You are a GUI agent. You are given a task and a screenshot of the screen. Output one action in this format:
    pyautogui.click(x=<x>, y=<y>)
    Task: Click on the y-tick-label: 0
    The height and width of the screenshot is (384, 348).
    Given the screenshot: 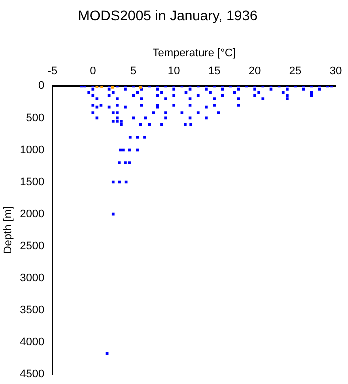 What is the action you would take?
    pyautogui.click(x=41, y=86)
    